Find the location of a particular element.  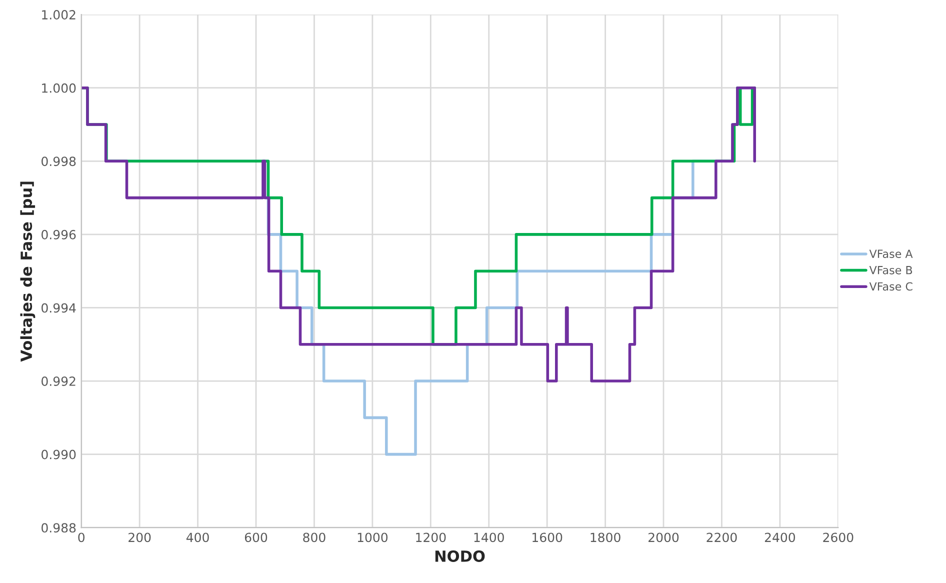

x-tick-label: 2400 is located at coordinates (780, 537).